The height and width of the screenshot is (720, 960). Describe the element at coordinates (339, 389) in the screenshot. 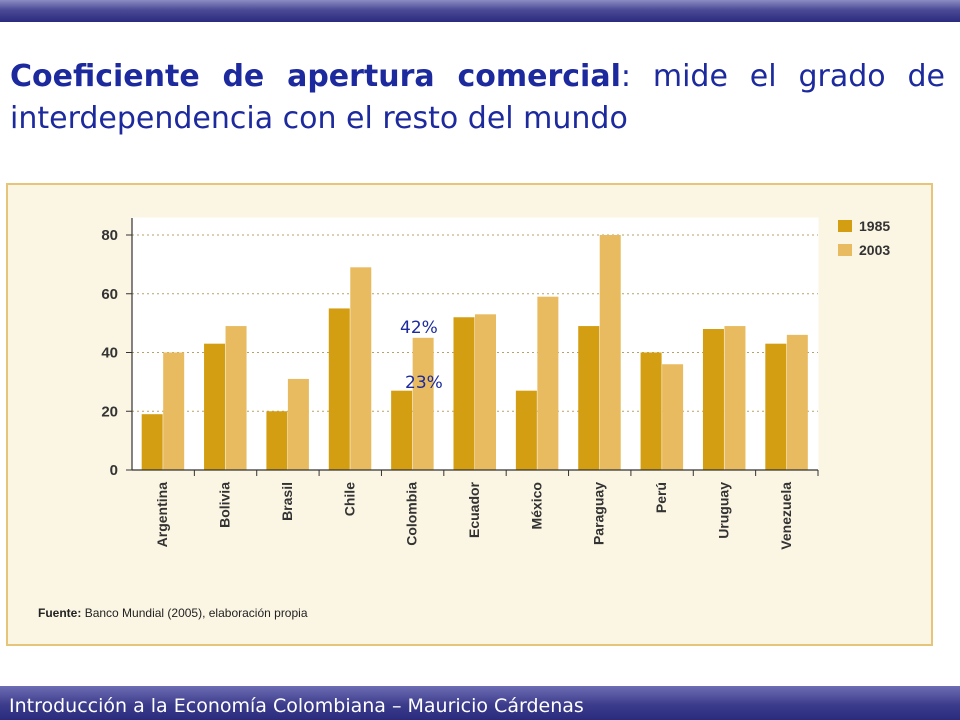

I see `bar-chile-1985` at that location.